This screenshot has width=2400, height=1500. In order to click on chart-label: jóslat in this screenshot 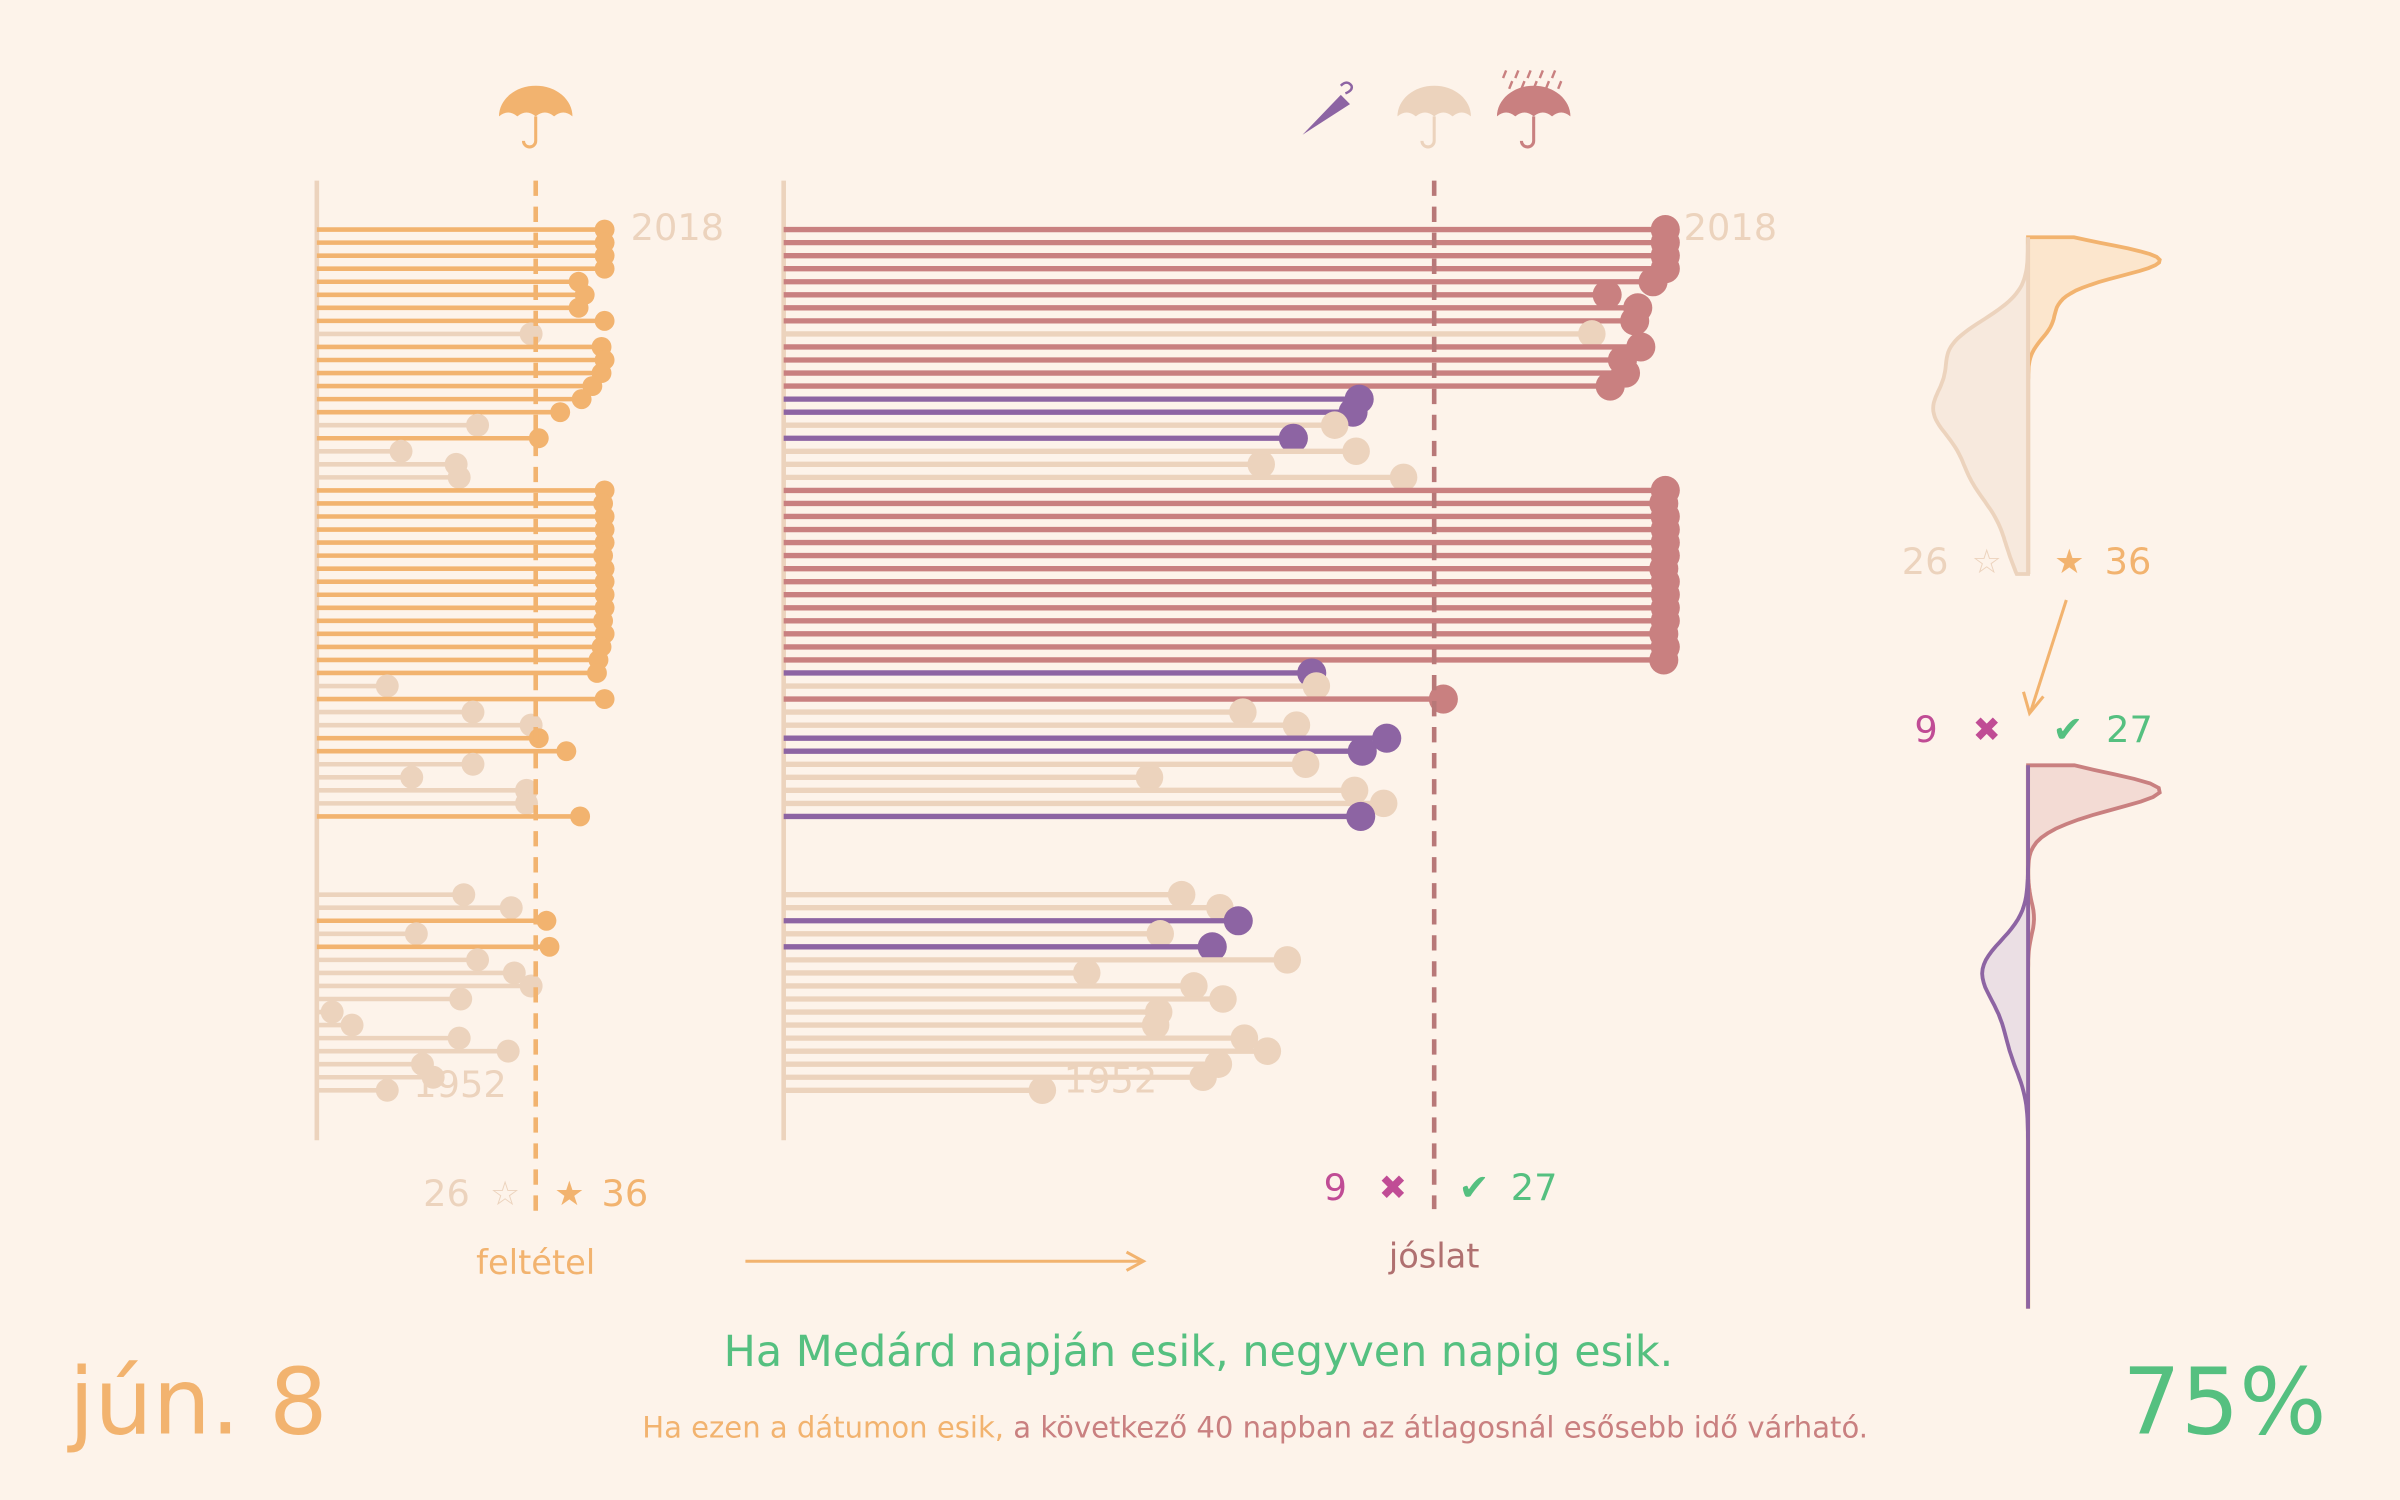, I will do `click(1434, 1256)`.